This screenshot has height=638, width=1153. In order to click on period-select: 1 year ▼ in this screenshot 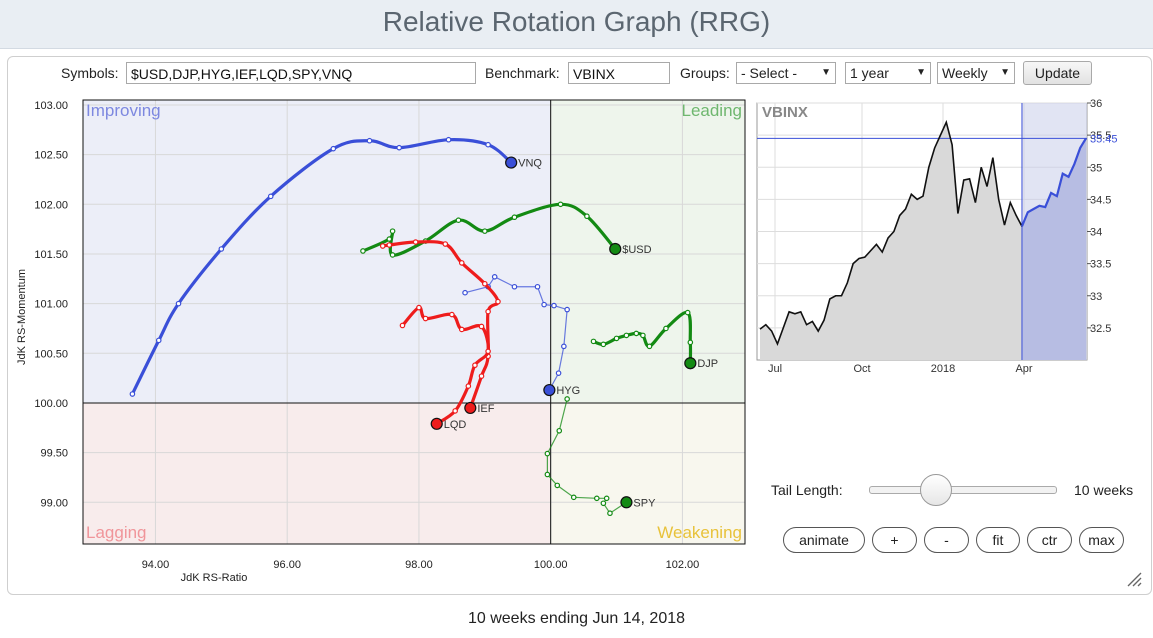, I will do `click(888, 73)`.